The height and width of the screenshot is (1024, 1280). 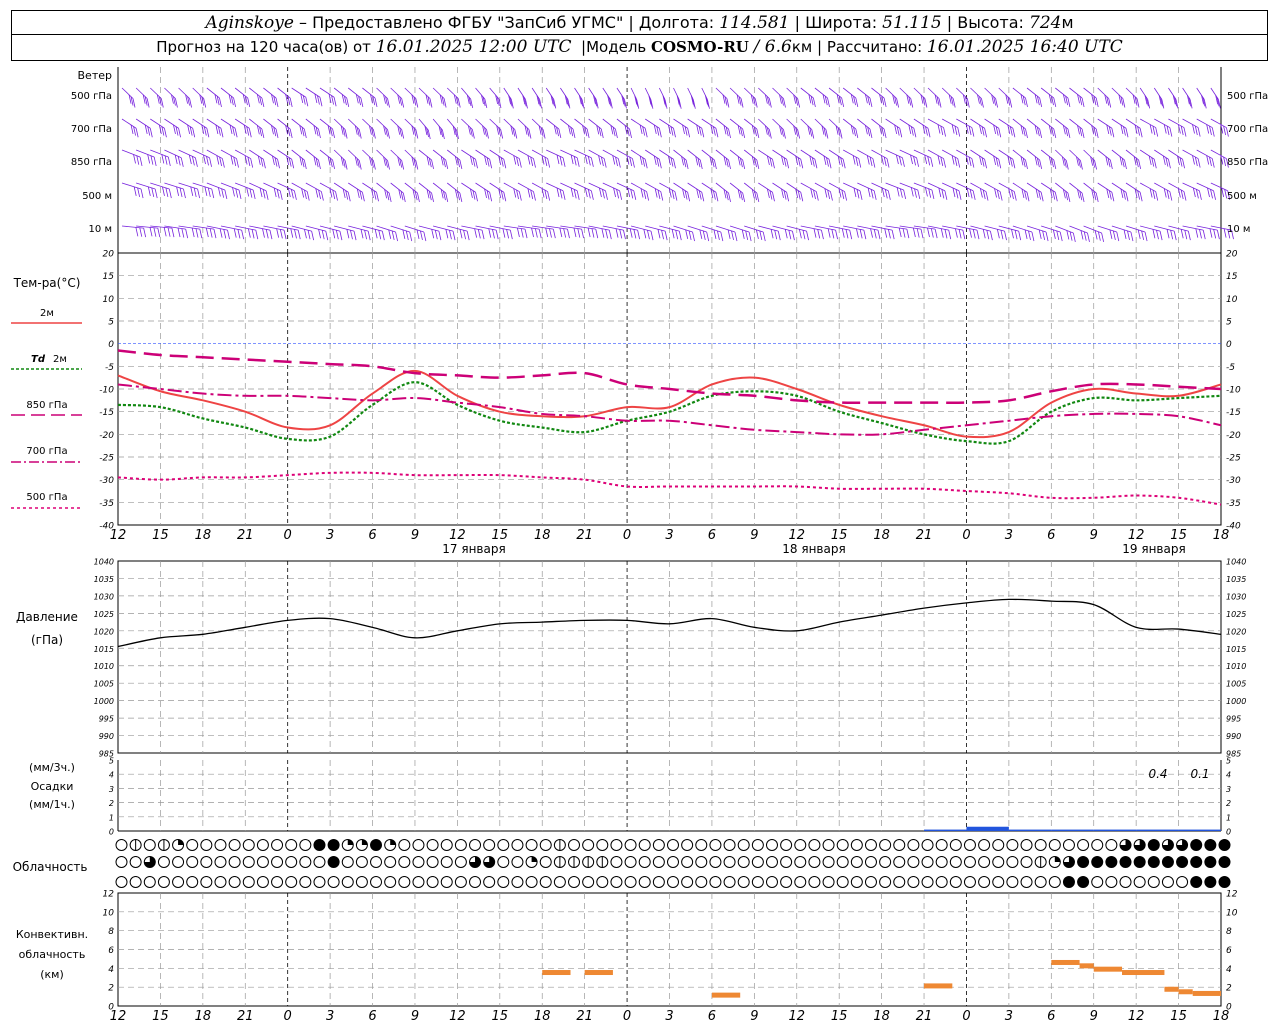 I want to click on date-label-19: 19 января, so click(x=1153, y=549).